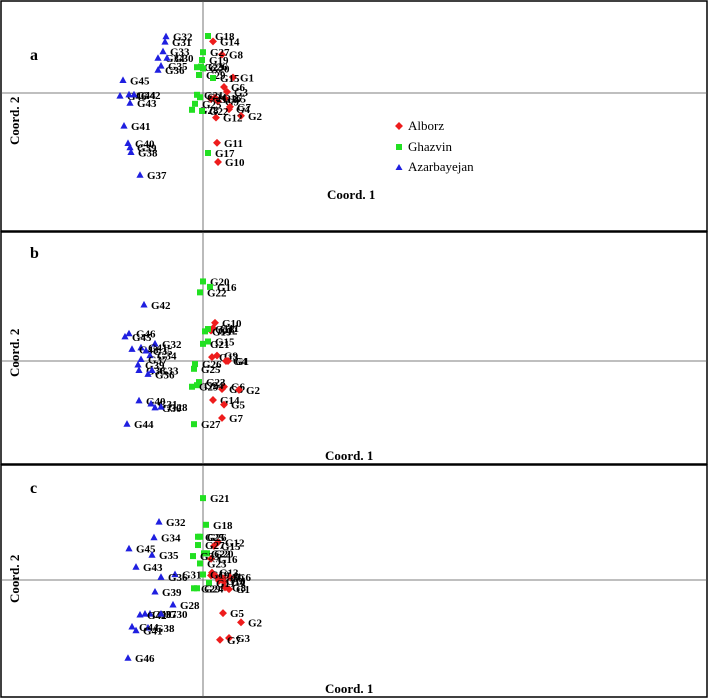  Describe the element at coordinates (178, 408) in the screenshot. I see `point-label-b-g28: G28` at that location.